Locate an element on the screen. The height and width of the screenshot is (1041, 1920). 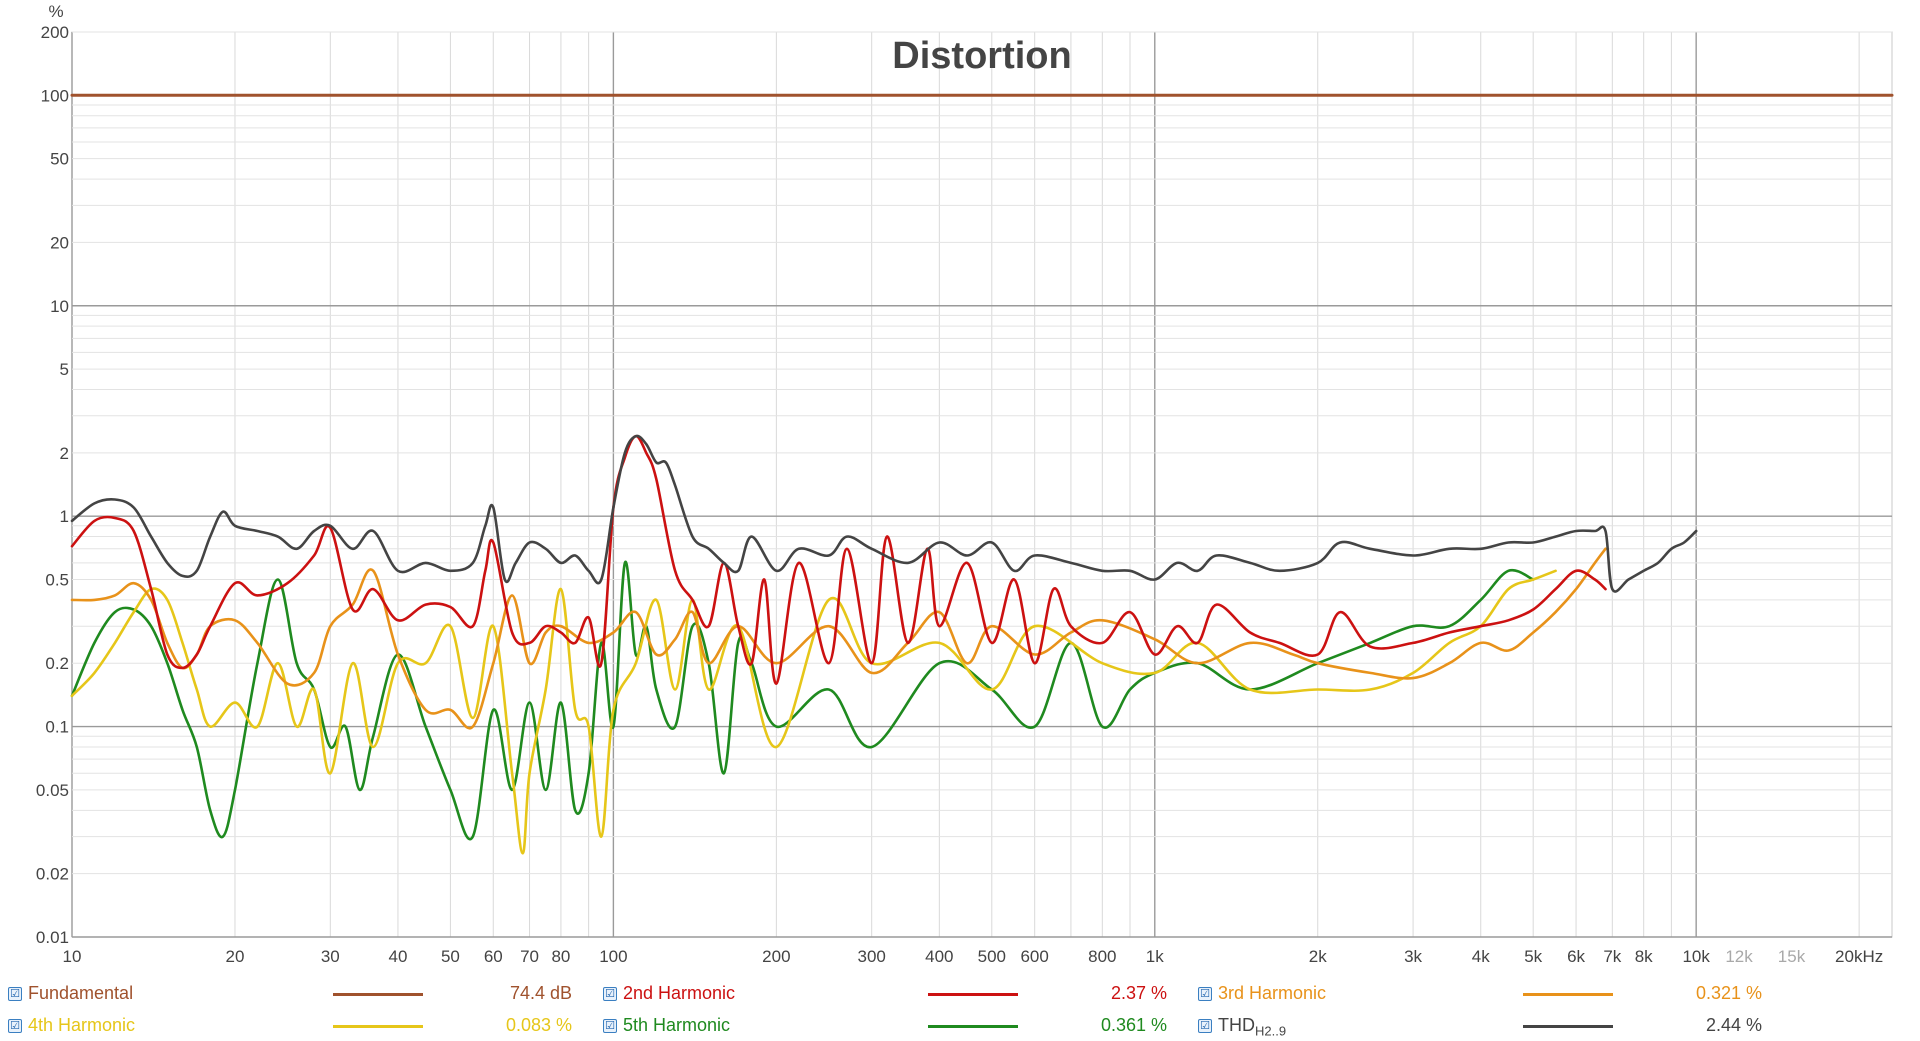
legend-swatch-5th-harmonic is located at coordinates (973, 1026).